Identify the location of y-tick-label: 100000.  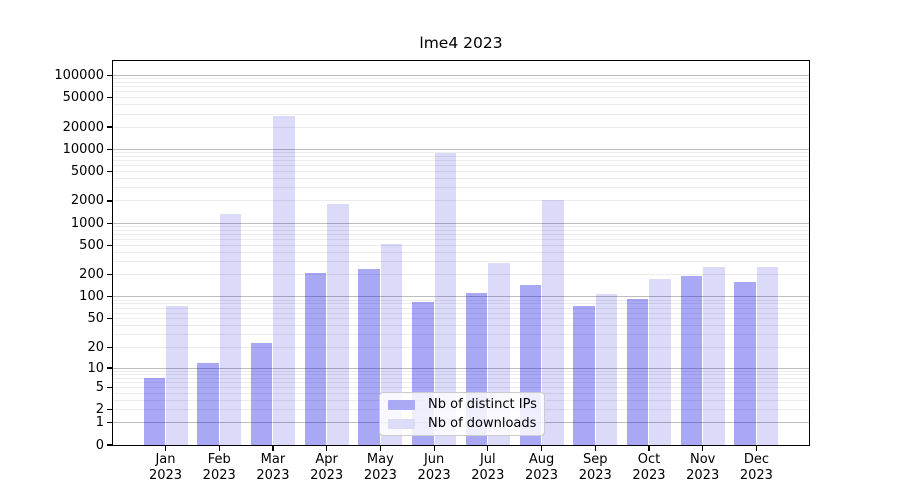
(79, 75).